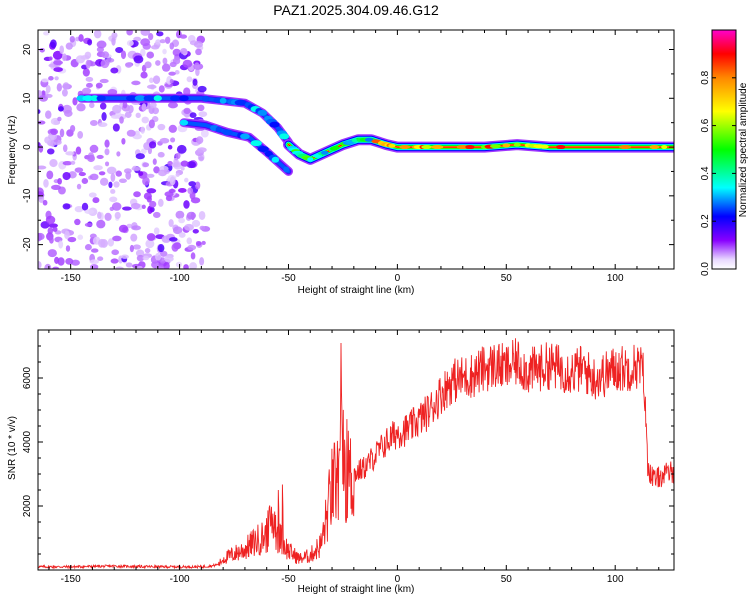 This screenshot has width=750, height=600. Describe the element at coordinates (743, 149) in the screenshot. I see `colorbar-label: Normalized spectral amplitude` at that location.